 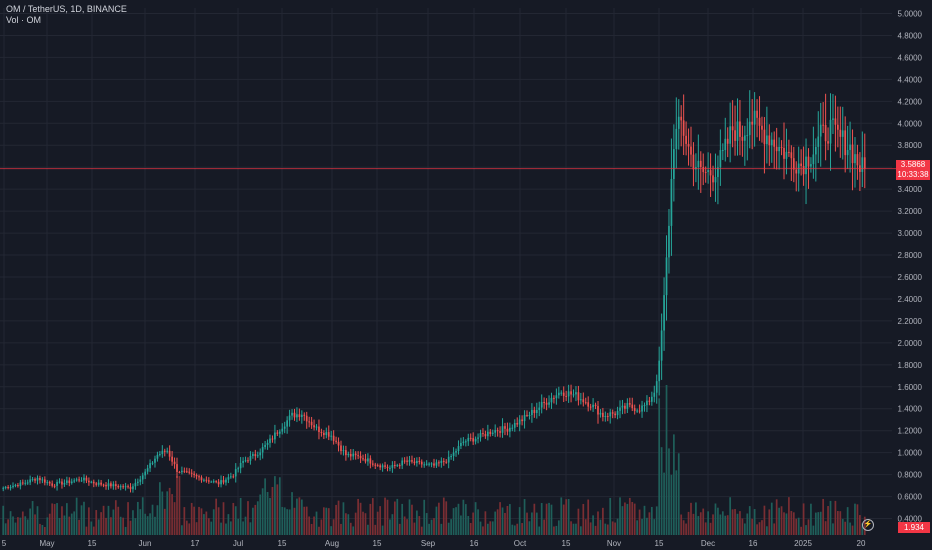 What do you see at coordinates (910, 35) in the screenshot?
I see `price-tick-label: 4.8000` at bounding box center [910, 35].